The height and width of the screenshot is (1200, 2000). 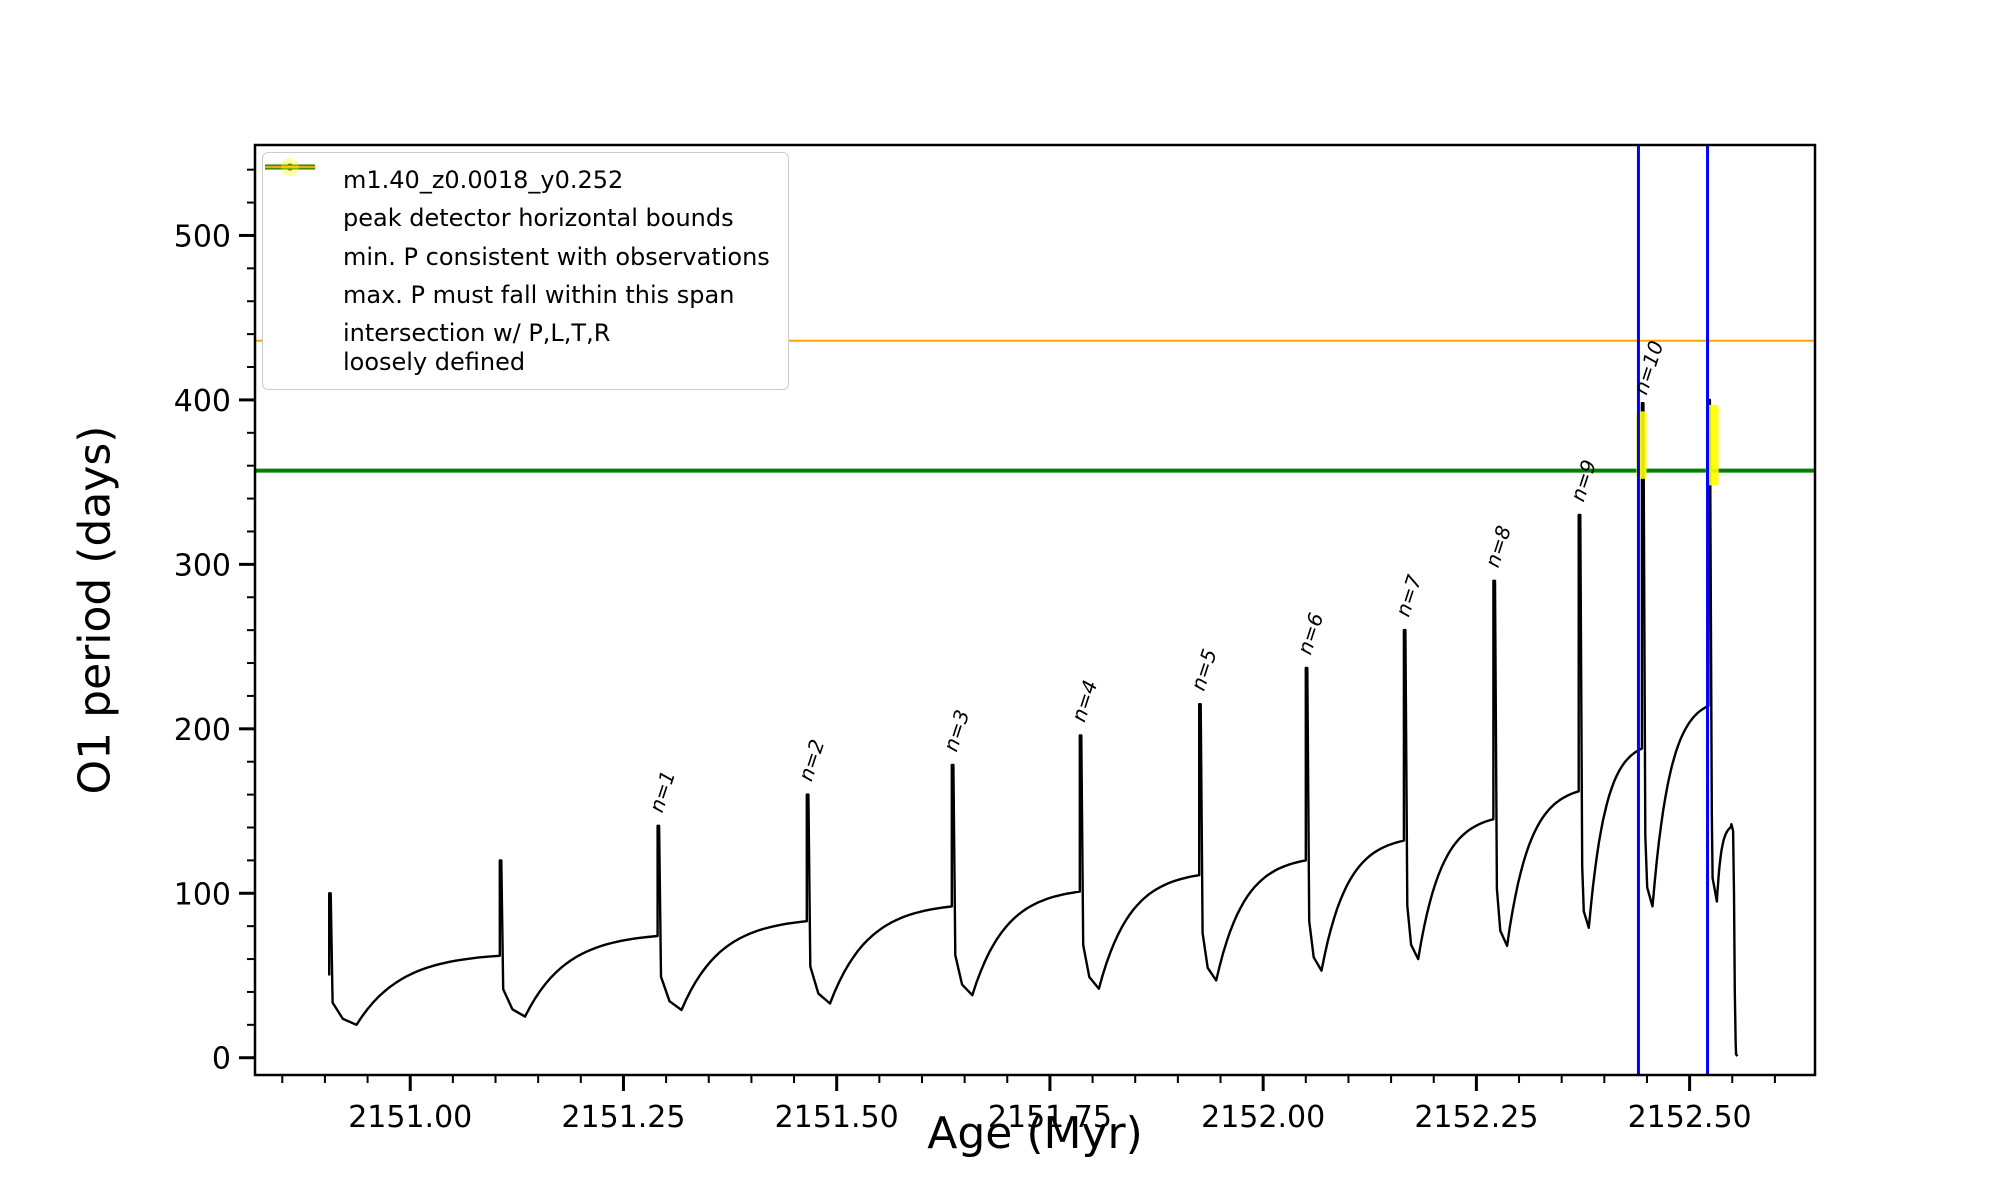 I want to click on legend-label: intersection w/ P,L,T,R loosely defined, so click(x=477, y=347).